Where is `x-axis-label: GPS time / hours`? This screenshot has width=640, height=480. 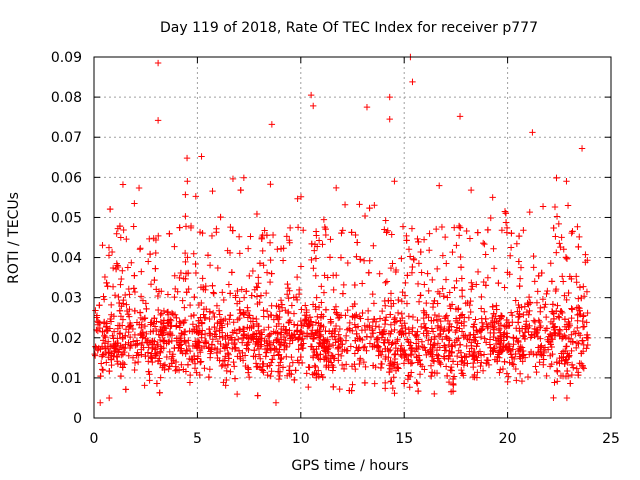 x-axis-label: GPS time / hours is located at coordinates (349, 466).